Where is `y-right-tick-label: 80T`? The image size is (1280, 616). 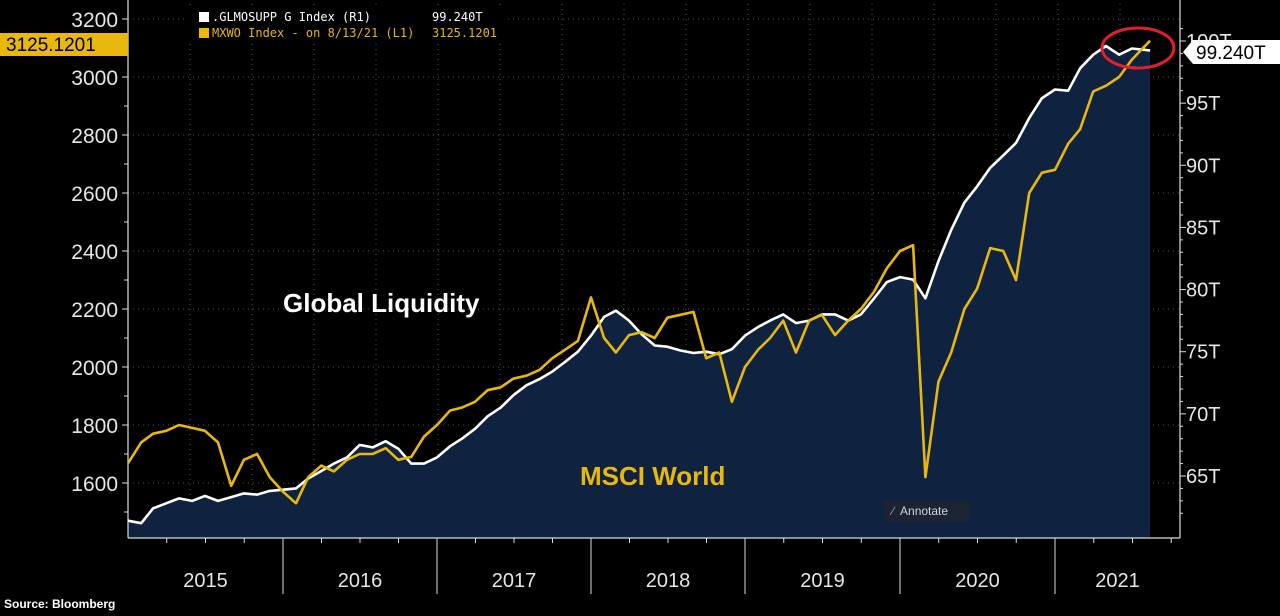 y-right-tick-label: 80T is located at coordinates (1203, 291).